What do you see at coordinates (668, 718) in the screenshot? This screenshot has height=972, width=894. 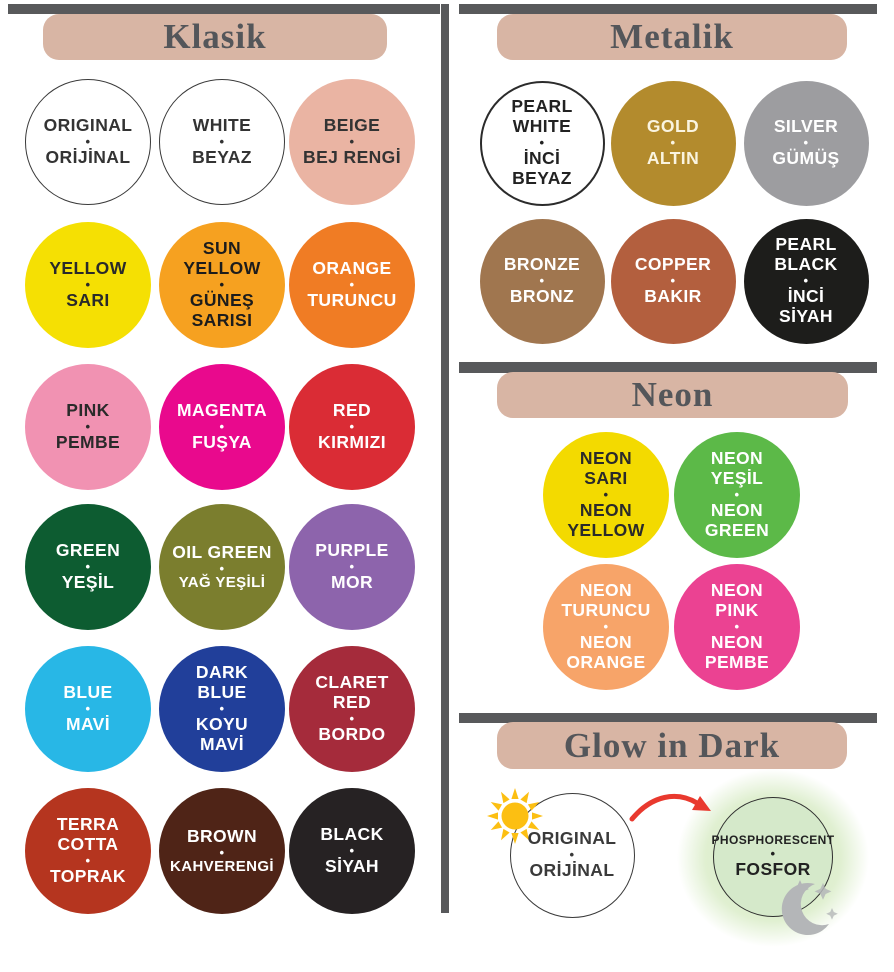 I see `divider-neon-glow` at bounding box center [668, 718].